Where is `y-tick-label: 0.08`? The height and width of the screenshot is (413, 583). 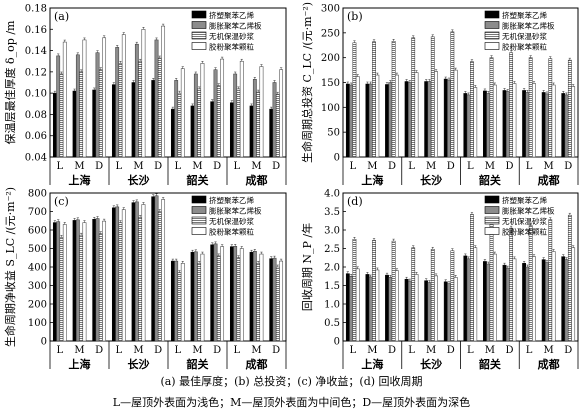 y-tick-label: 0.08 is located at coordinates (36, 115).